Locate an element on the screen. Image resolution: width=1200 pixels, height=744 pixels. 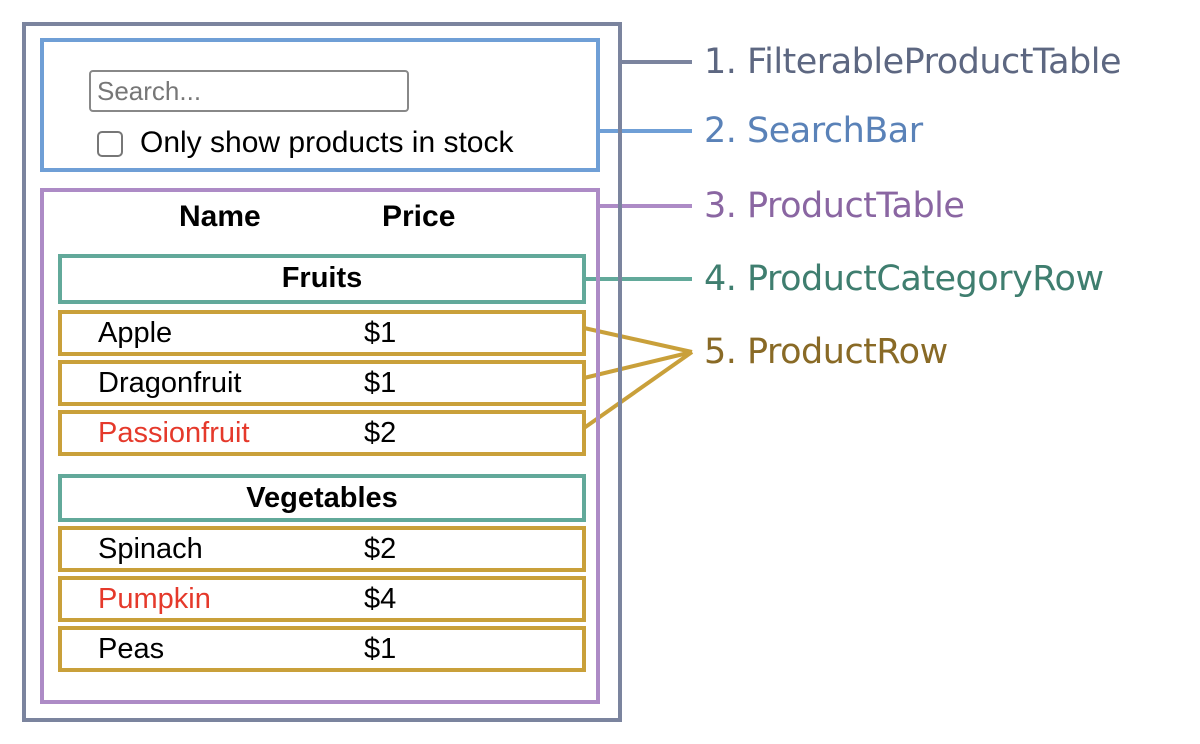
search-input is located at coordinates (249, 91).